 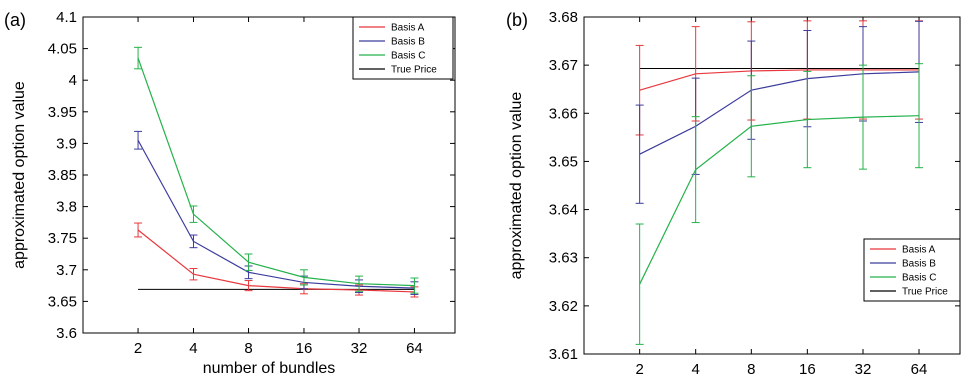 I want to click on y-tick-label: 3.95, so click(x=62, y=112).